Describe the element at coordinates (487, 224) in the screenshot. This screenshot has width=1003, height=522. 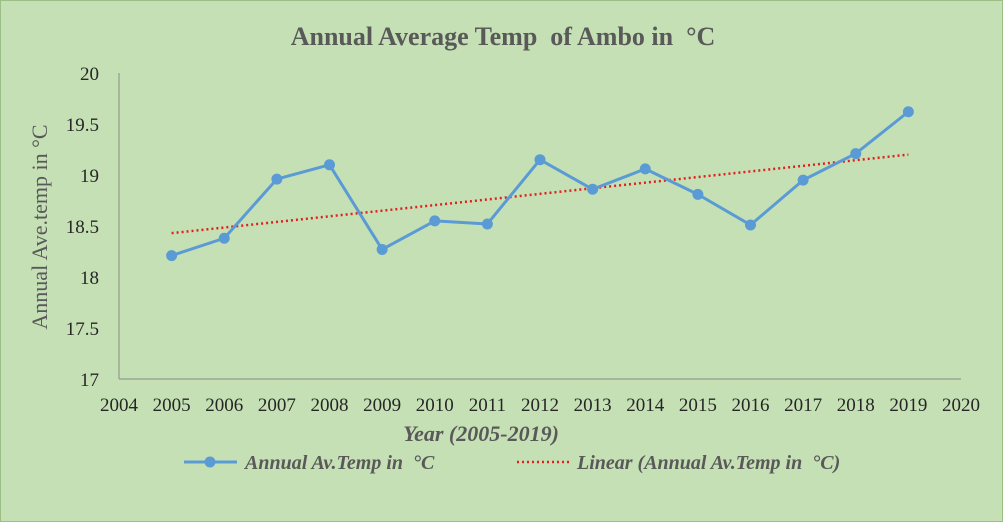
I see `data-point-2011` at that location.